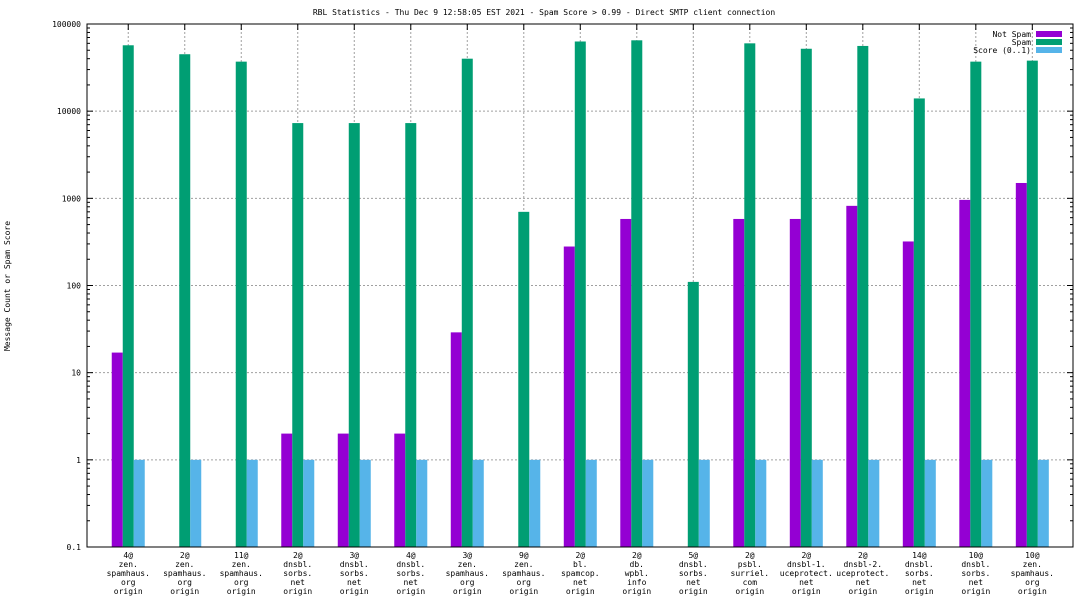 Image resolution: width=1088 pixels, height=616 pixels. I want to click on legend-label: Score (0..1), so click(1002, 50).